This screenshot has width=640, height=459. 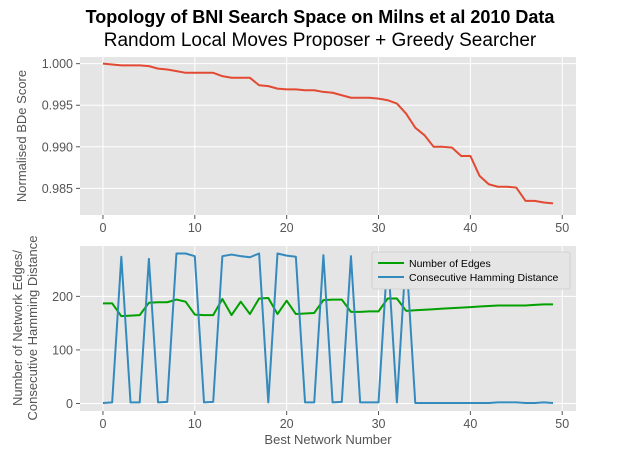 I want to click on top-x-tick-label: 40, so click(x=470, y=228).